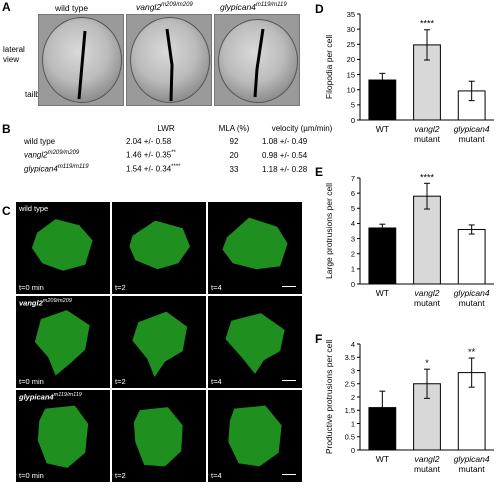 The height and width of the screenshot is (491, 500). I want to click on table-cell-lwr: 1.54 +/- 0.34****, so click(153, 169).